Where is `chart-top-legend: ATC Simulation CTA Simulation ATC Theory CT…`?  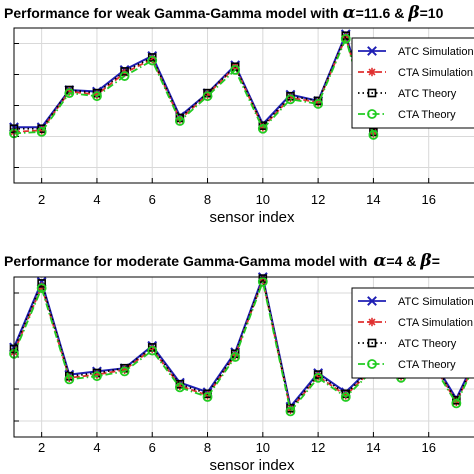
chart-top-legend: ATC Simulation CTA Simulation ATC Theory CT… is located at coordinates (412, 83).